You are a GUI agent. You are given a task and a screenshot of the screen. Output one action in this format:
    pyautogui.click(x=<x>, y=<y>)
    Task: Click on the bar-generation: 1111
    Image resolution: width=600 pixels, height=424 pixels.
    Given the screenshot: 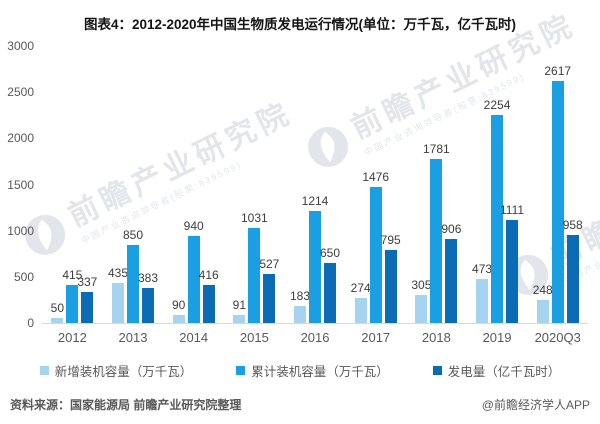 What is the action you would take?
    pyautogui.click(x=512, y=263)
    